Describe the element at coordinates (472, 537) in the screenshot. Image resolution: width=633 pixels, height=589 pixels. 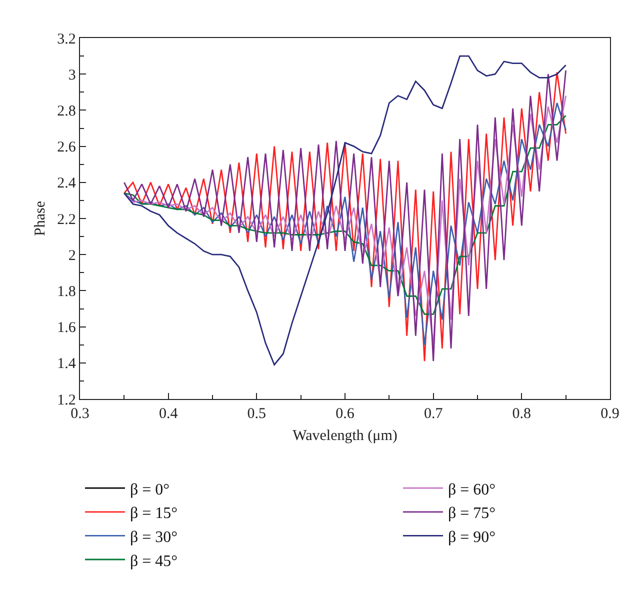
I see `legend-label: β = 90°` at that location.